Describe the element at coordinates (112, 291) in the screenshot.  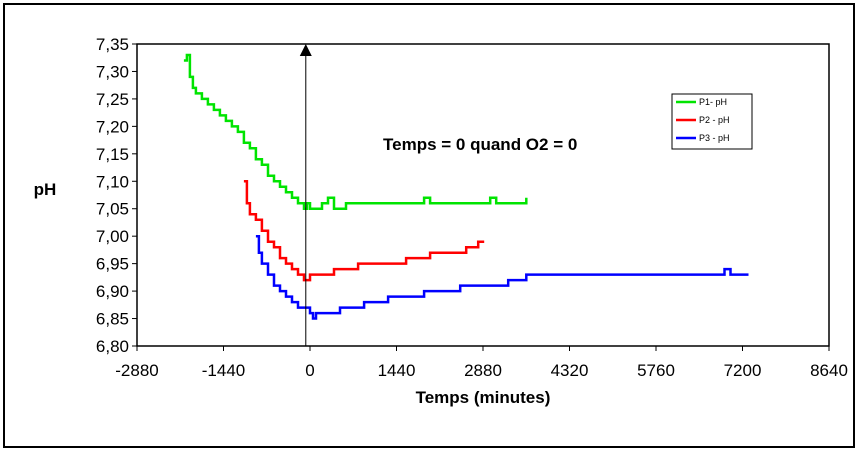
I see `y-tick-label: 6,90` at that location.